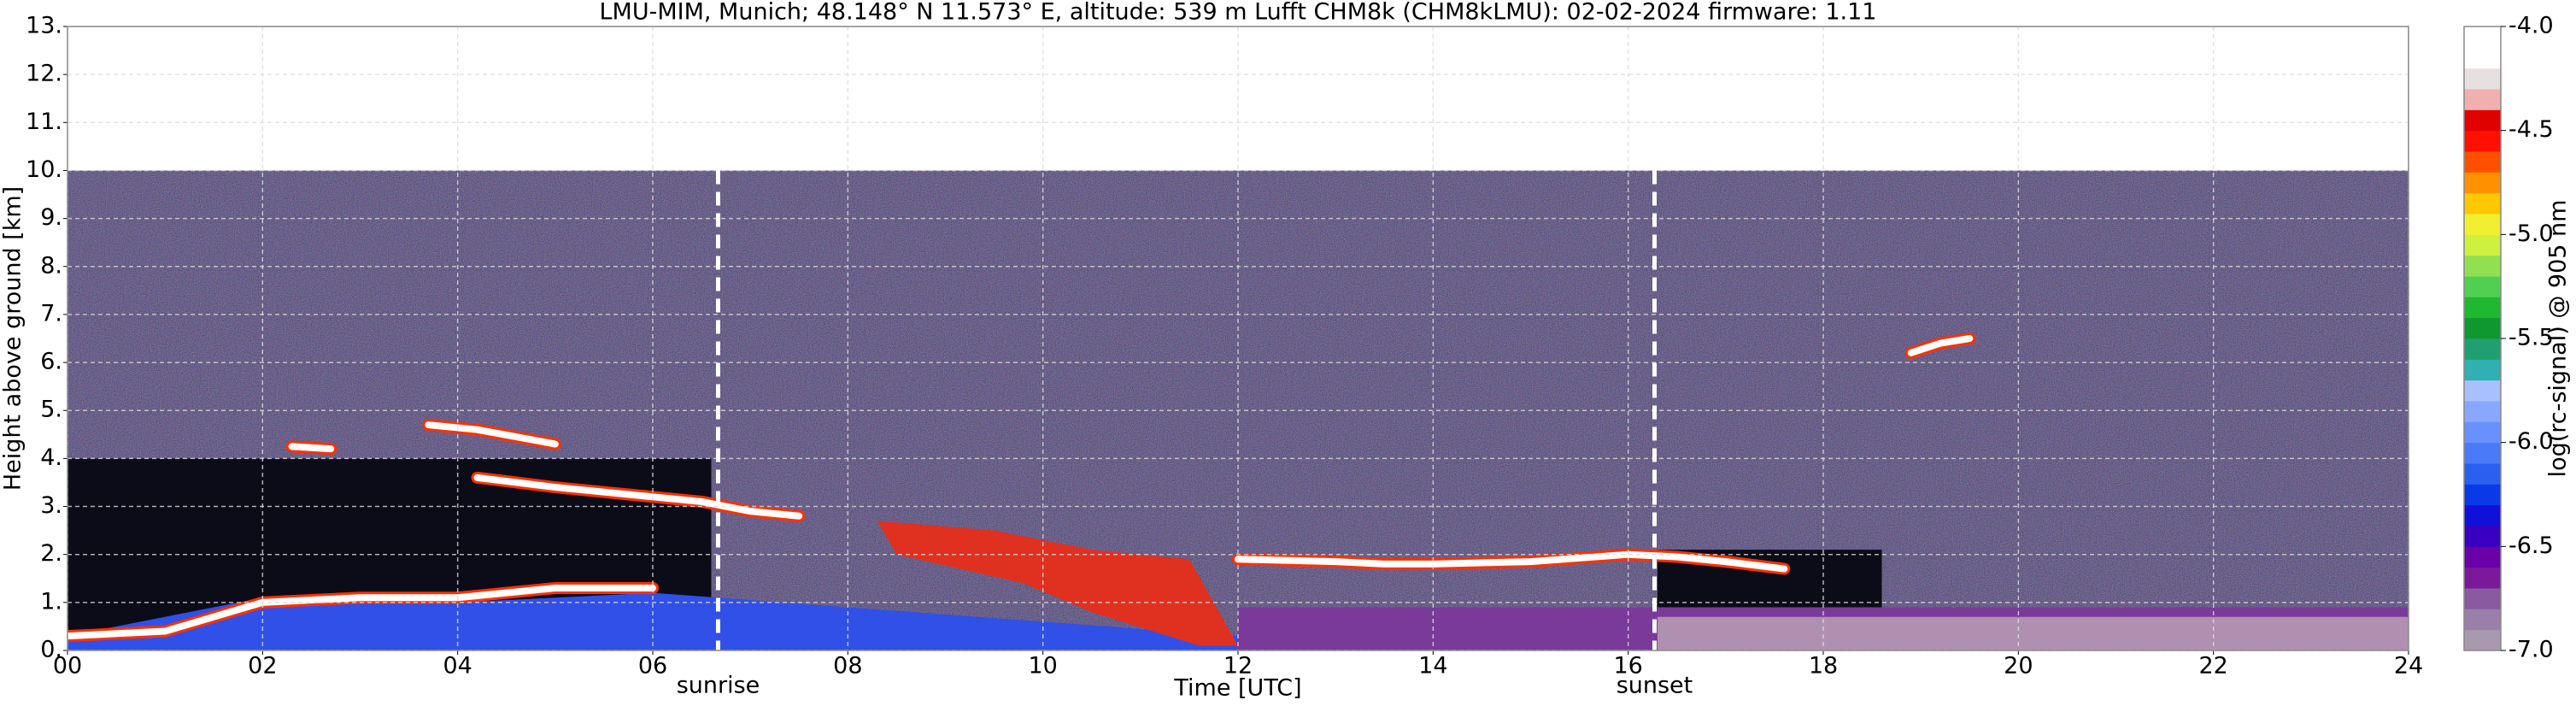  What do you see at coordinates (44, 74) in the screenshot?
I see `y-tick-label: 12.` at bounding box center [44, 74].